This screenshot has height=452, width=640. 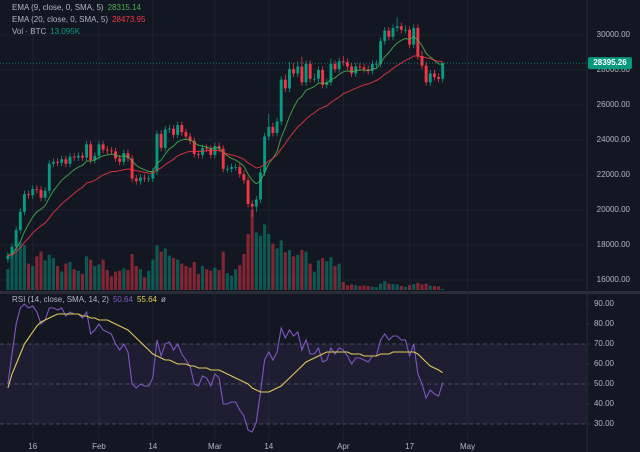 I want to click on y-tick-label: 24000.00, so click(x=614, y=139).